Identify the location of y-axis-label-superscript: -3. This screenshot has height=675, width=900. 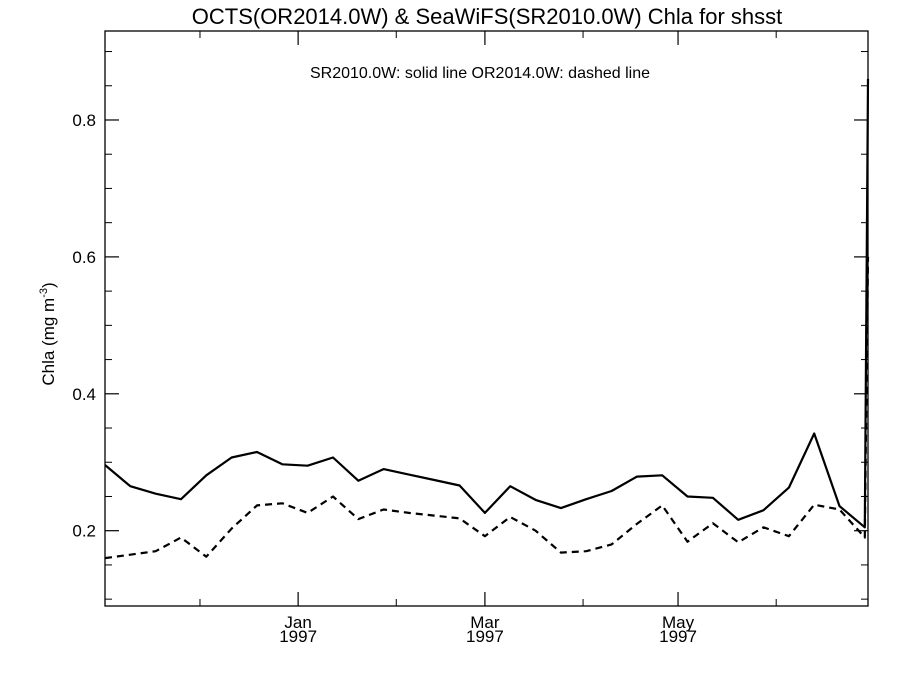
(44, 293).